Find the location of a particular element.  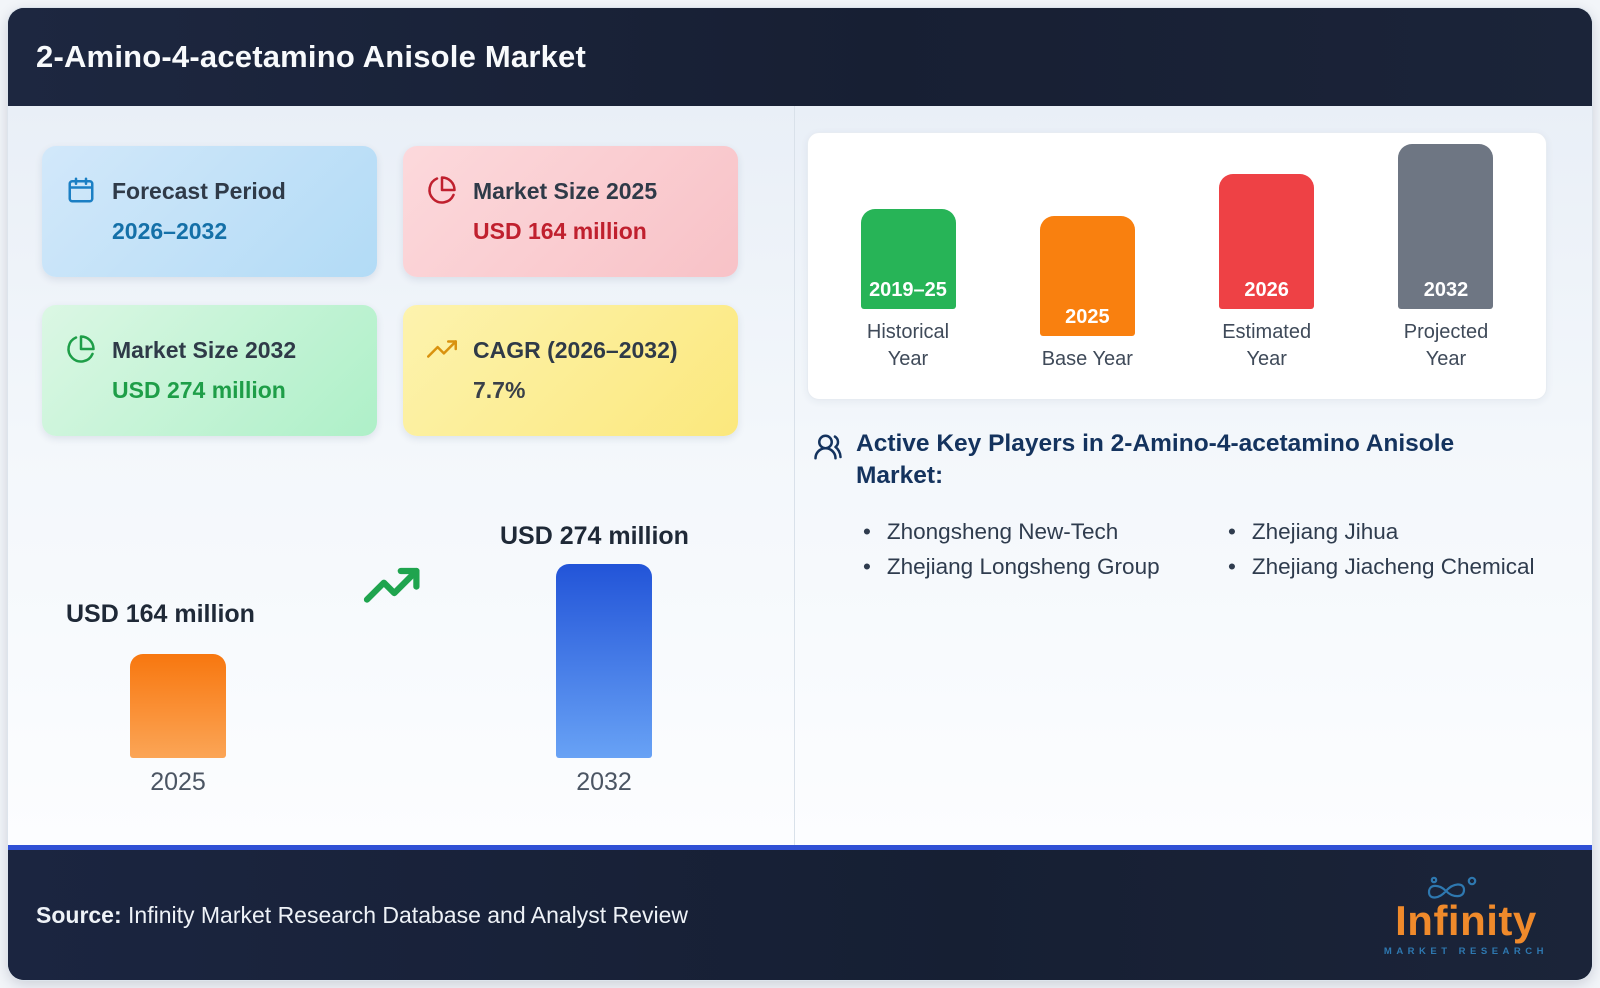

list-item: • Zhejiang Jiacheng Chemical is located at coordinates (1394, 566).